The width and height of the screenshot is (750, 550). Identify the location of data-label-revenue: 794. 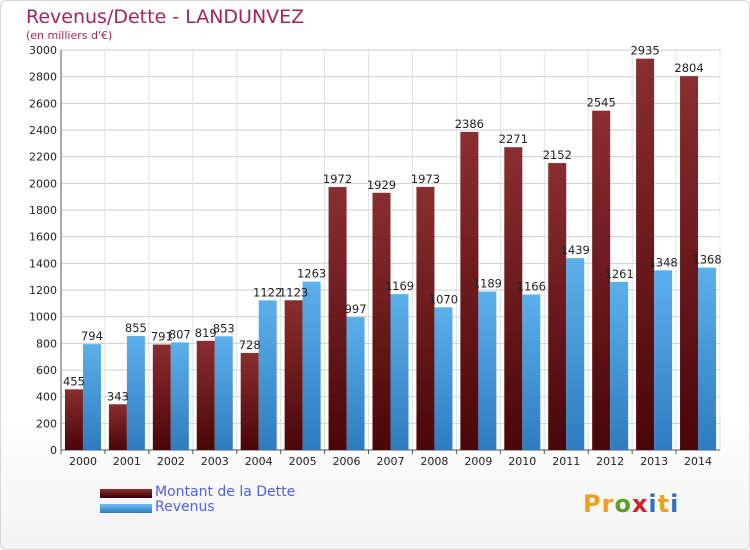
(92, 336).